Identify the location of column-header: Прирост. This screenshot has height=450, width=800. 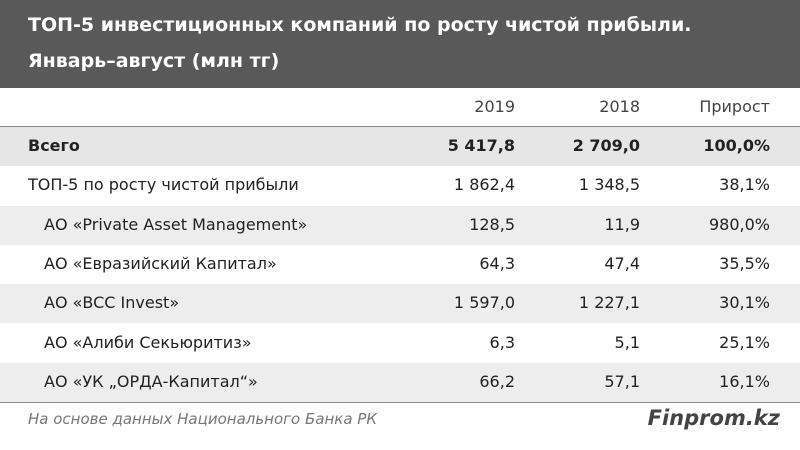
(734, 106).